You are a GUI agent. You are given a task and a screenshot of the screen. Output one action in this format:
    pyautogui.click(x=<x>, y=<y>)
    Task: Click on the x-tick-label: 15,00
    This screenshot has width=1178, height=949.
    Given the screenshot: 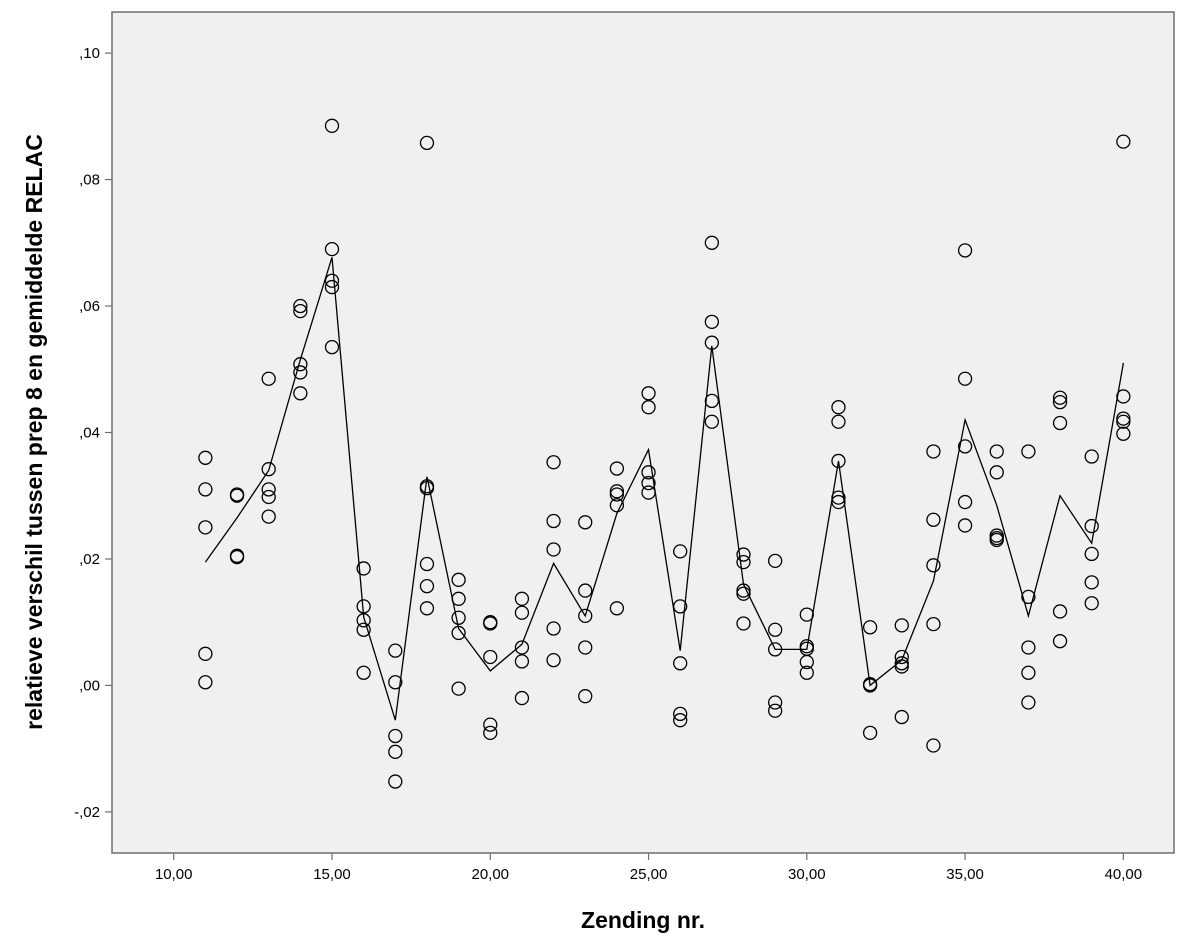 What is the action you would take?
    pyautogui.click(x=332, y=874)
    